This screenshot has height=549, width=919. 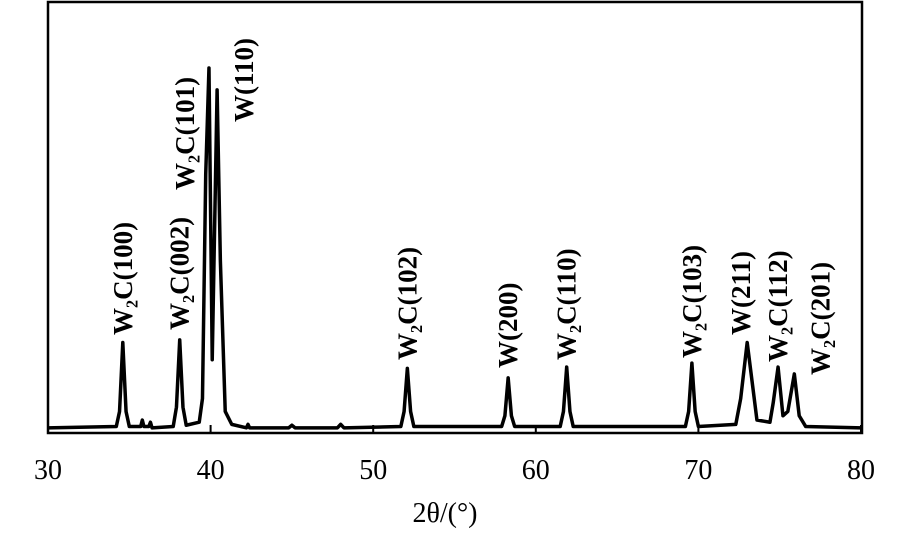 What do you see at coordinates (692, 301) in the screenshot?
I see `peak-label: W₂C(103)` at bounding box center [692, 301].